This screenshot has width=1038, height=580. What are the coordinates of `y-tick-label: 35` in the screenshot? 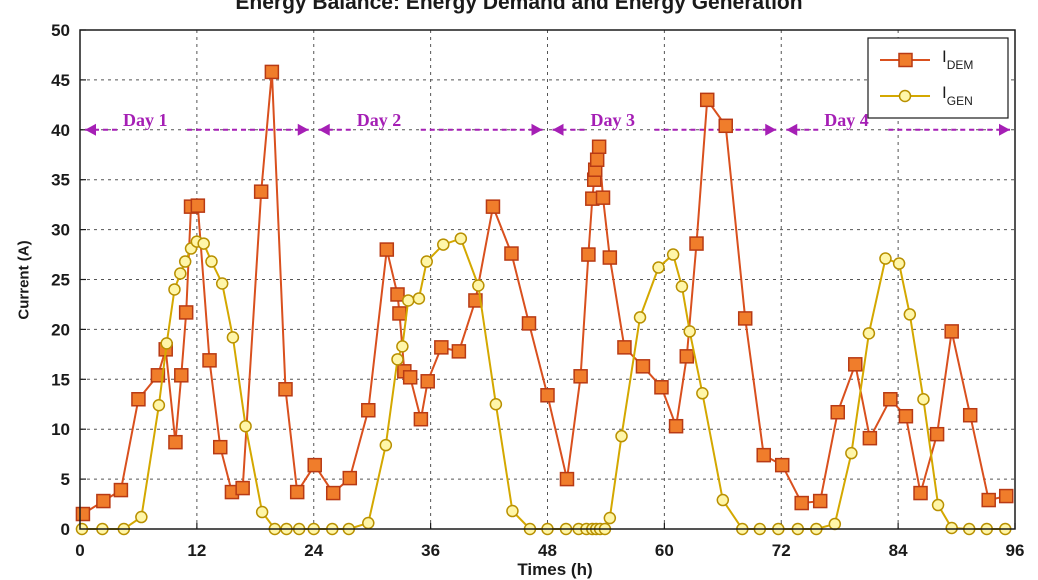 It's located at (60, 180).